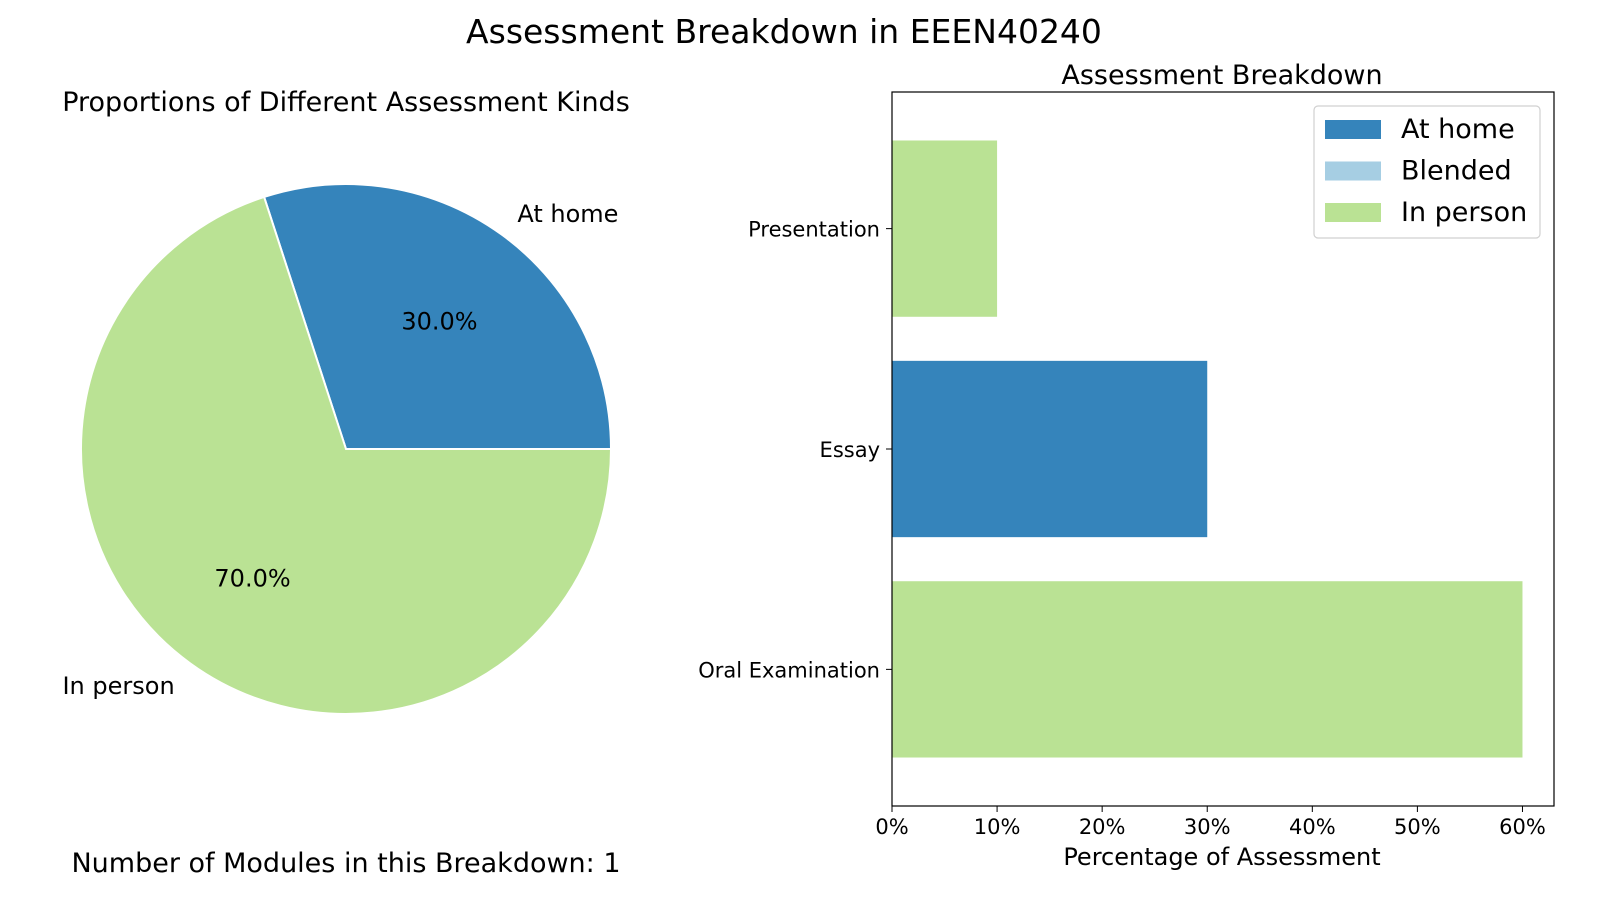  I want to click on y-tick-label: Presentation, so click(814, 230).